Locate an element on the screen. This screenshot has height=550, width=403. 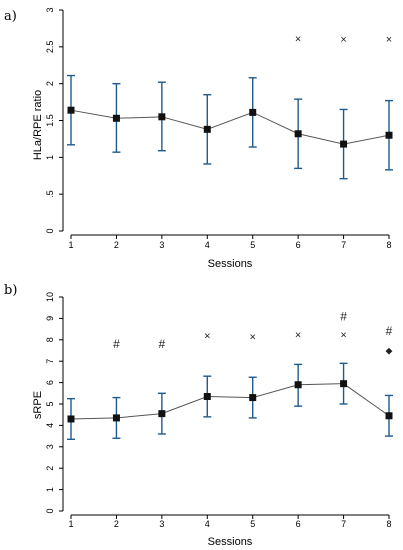
panel-a-annotations: × × × is located at coordinates (343, 39).